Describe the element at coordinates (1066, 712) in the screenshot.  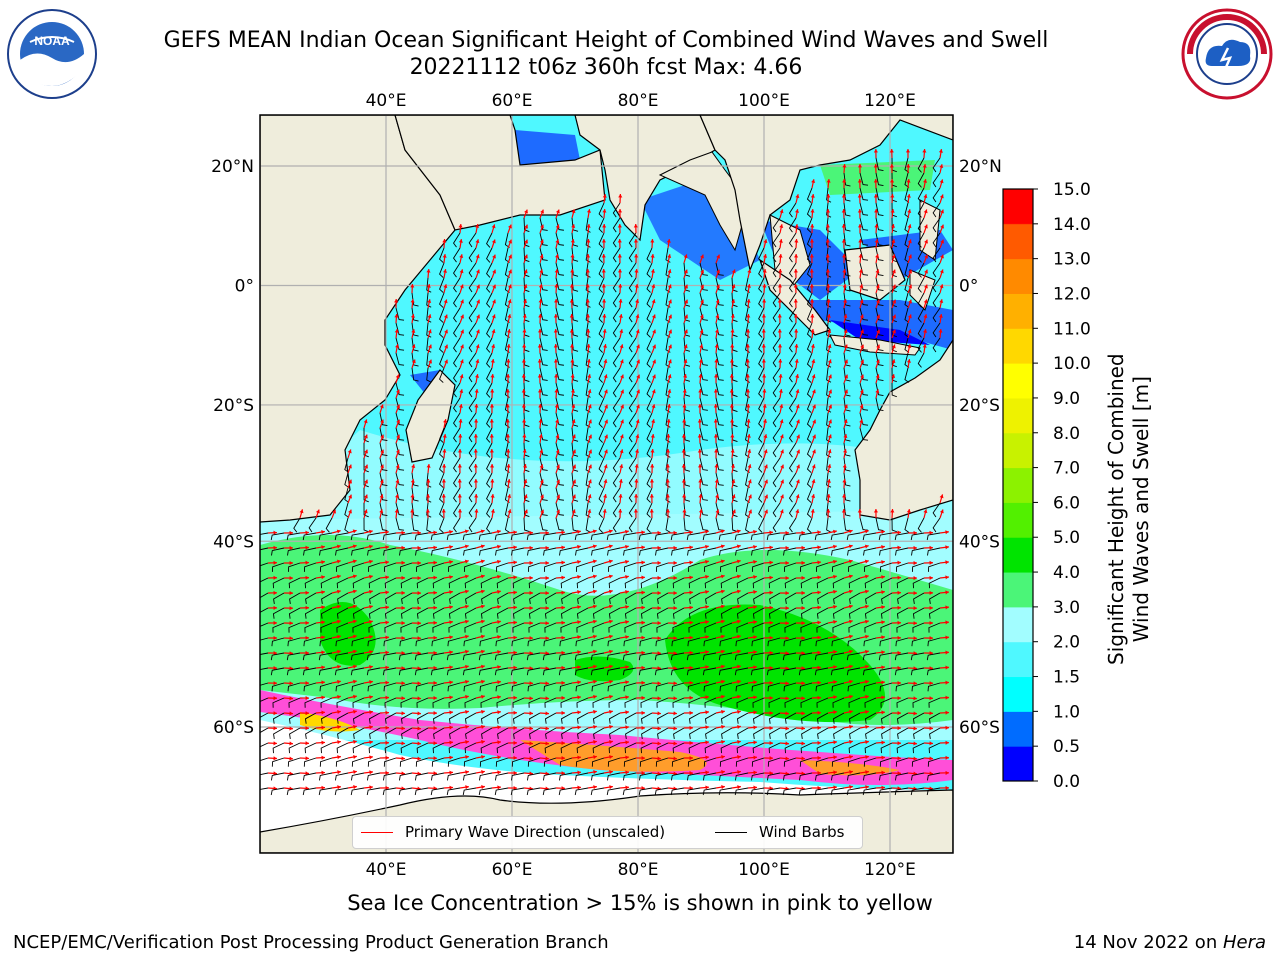
I see `colorbar-tick-label: 1.0` at that location.